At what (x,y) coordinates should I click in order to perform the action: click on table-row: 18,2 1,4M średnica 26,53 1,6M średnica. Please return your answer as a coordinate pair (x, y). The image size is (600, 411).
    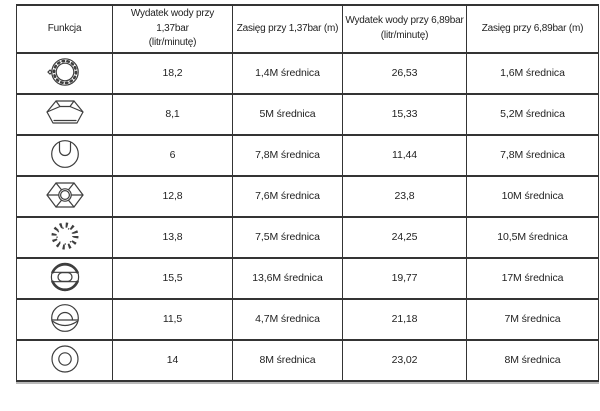
    Looking at the image, I should click on (307, 73).